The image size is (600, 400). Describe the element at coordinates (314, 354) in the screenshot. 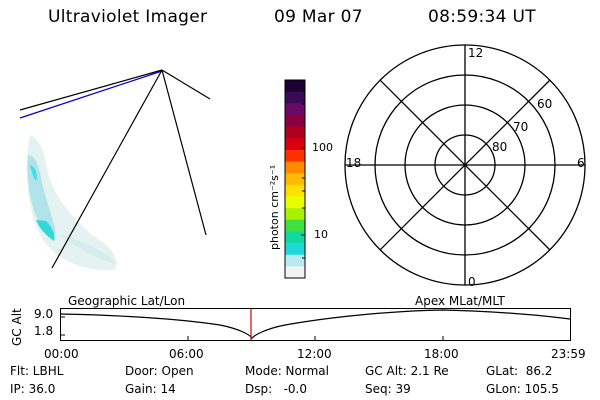

I see `orbit-xtick-1200: 12:00` at that location.